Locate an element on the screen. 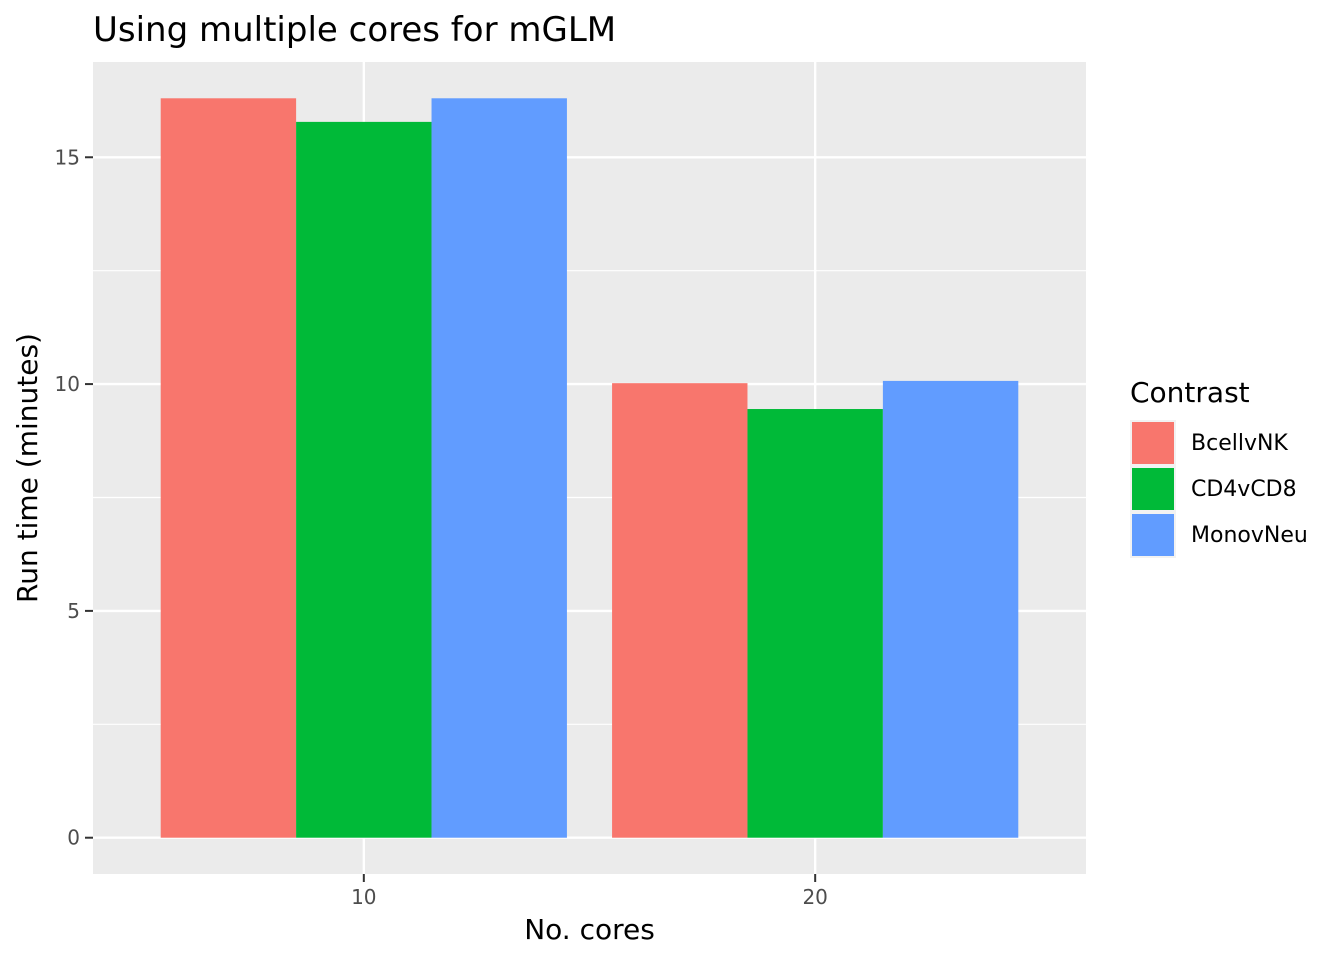 This screenshot has width=1344, height=964. legend-key-MonovNeu is located at coordinates (1153, 535).